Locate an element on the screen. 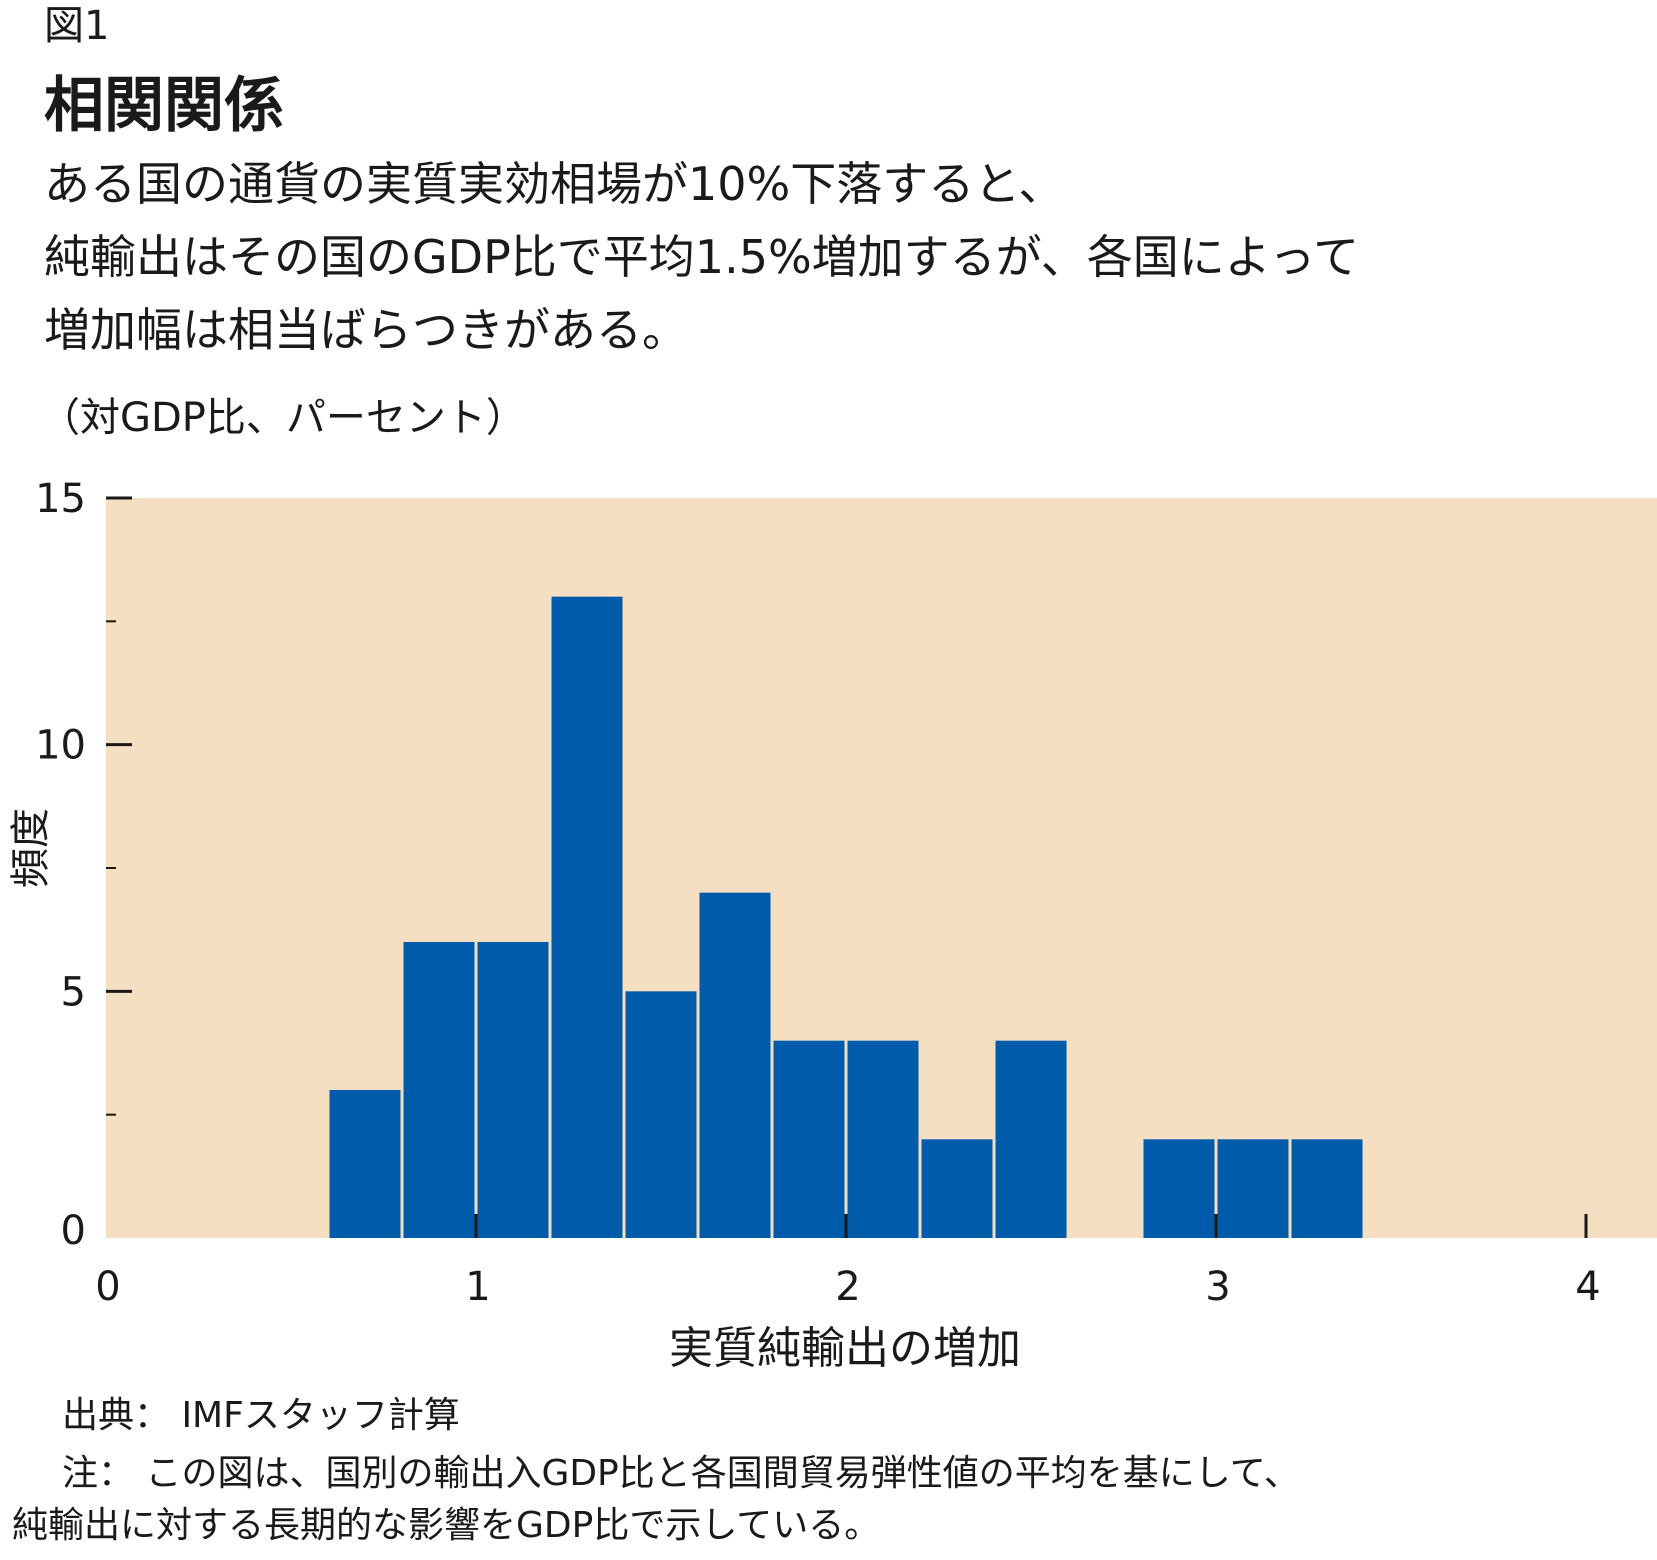 The height and width of the screenshot is (1560, 1657). chart-title: 相関関係 is located at coordinates (164, 106).